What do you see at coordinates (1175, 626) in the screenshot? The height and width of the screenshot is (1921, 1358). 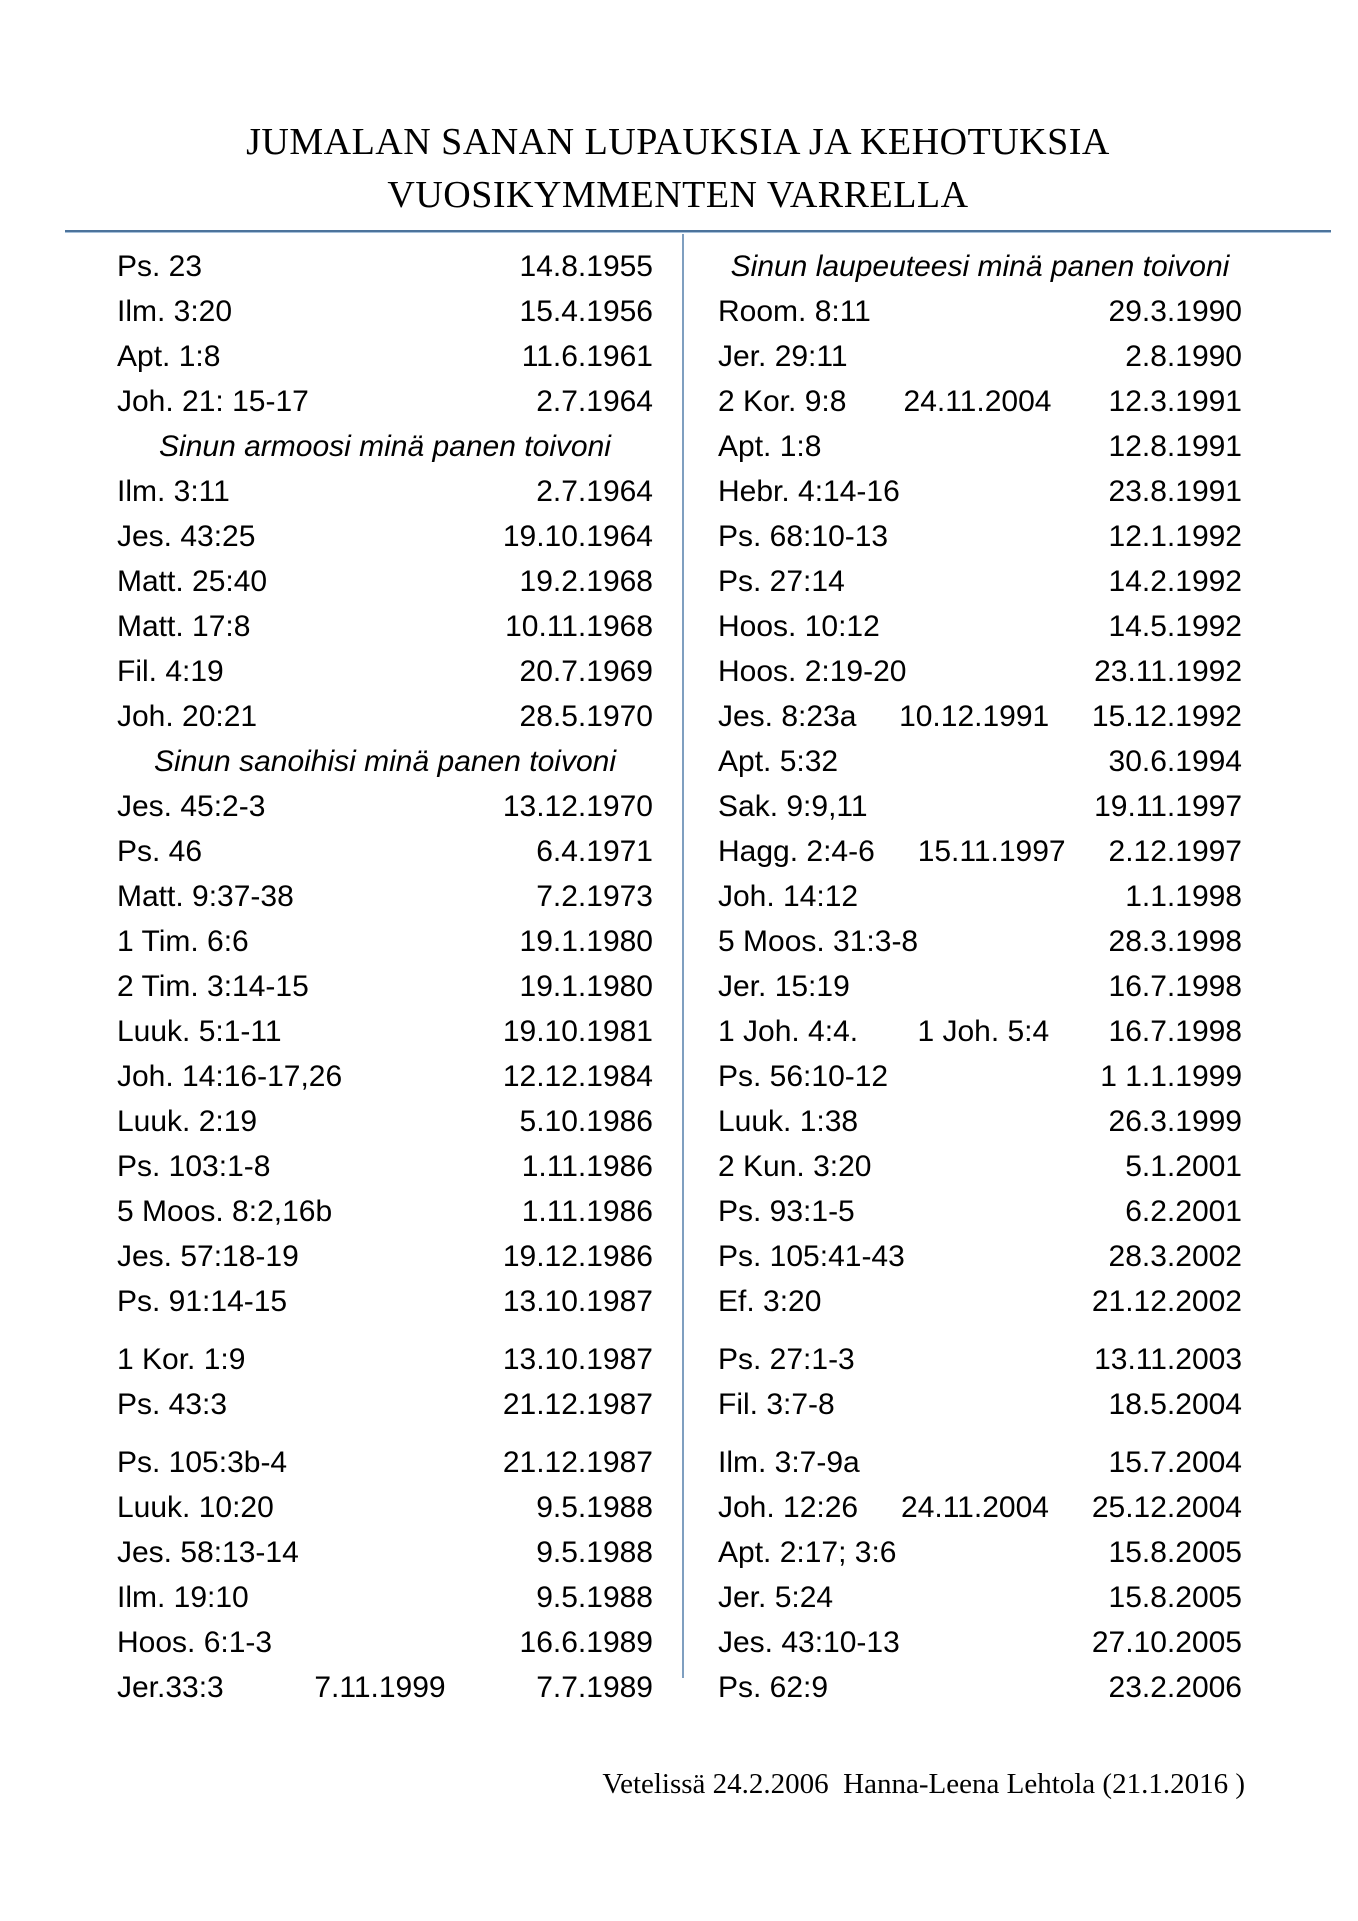 I see `entry-date: 14.5.1992` at bounding box center [1175, 626].